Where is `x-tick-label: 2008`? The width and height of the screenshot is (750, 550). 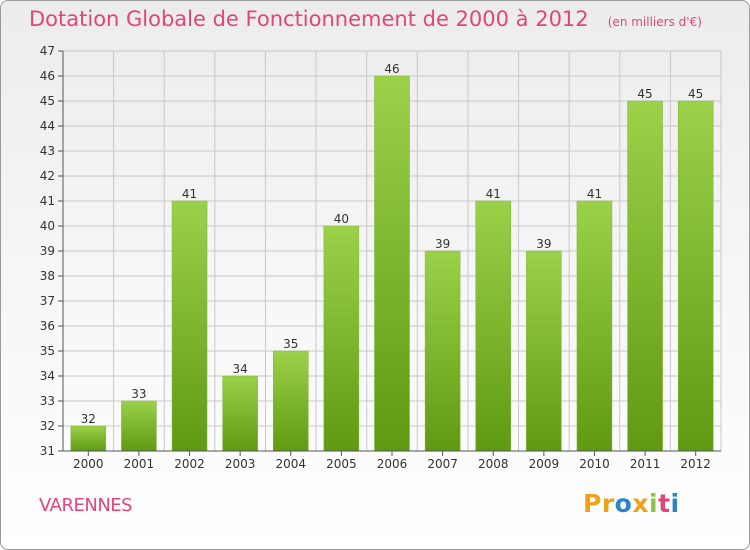
x-tick-label: 2008 is located at coordinates (493, 464).